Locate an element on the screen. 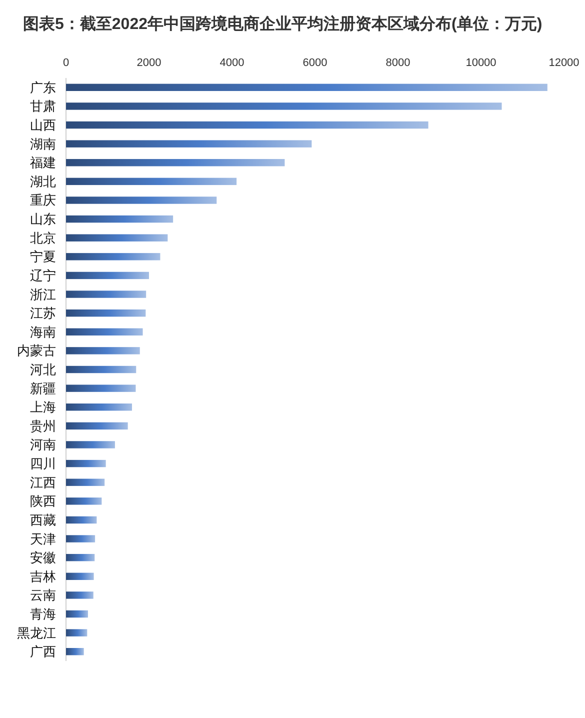  category-label: 辽宁 is located at coordinates (43, 275).